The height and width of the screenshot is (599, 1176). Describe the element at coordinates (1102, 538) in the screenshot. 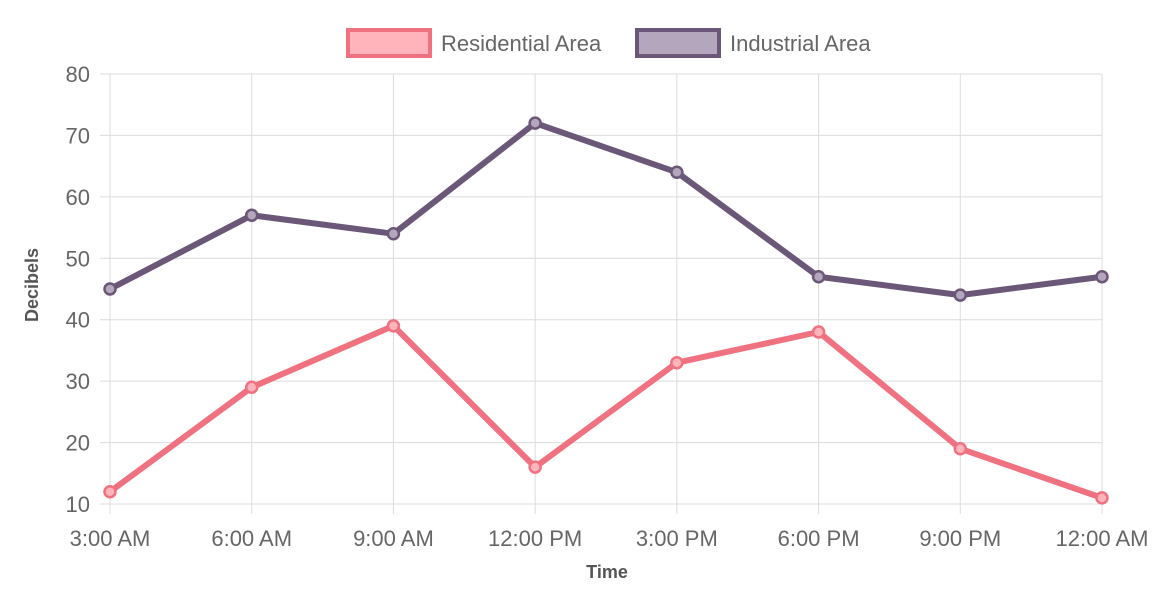

I see `x-tick-label: 12:00 AM` at that location.